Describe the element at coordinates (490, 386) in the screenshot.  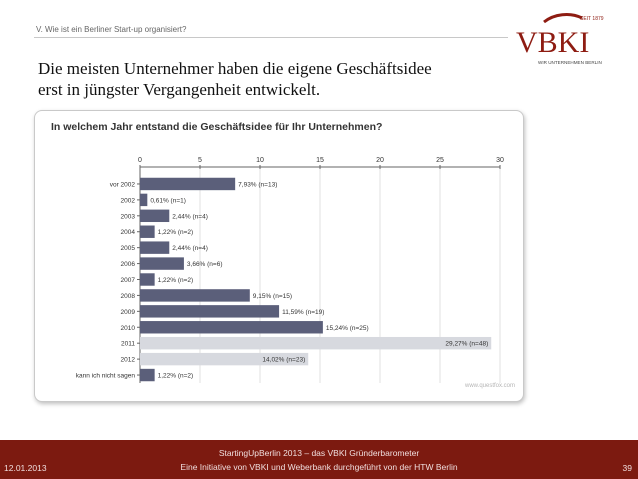
I see `chart-watermark: www.questfox.com` at that location.